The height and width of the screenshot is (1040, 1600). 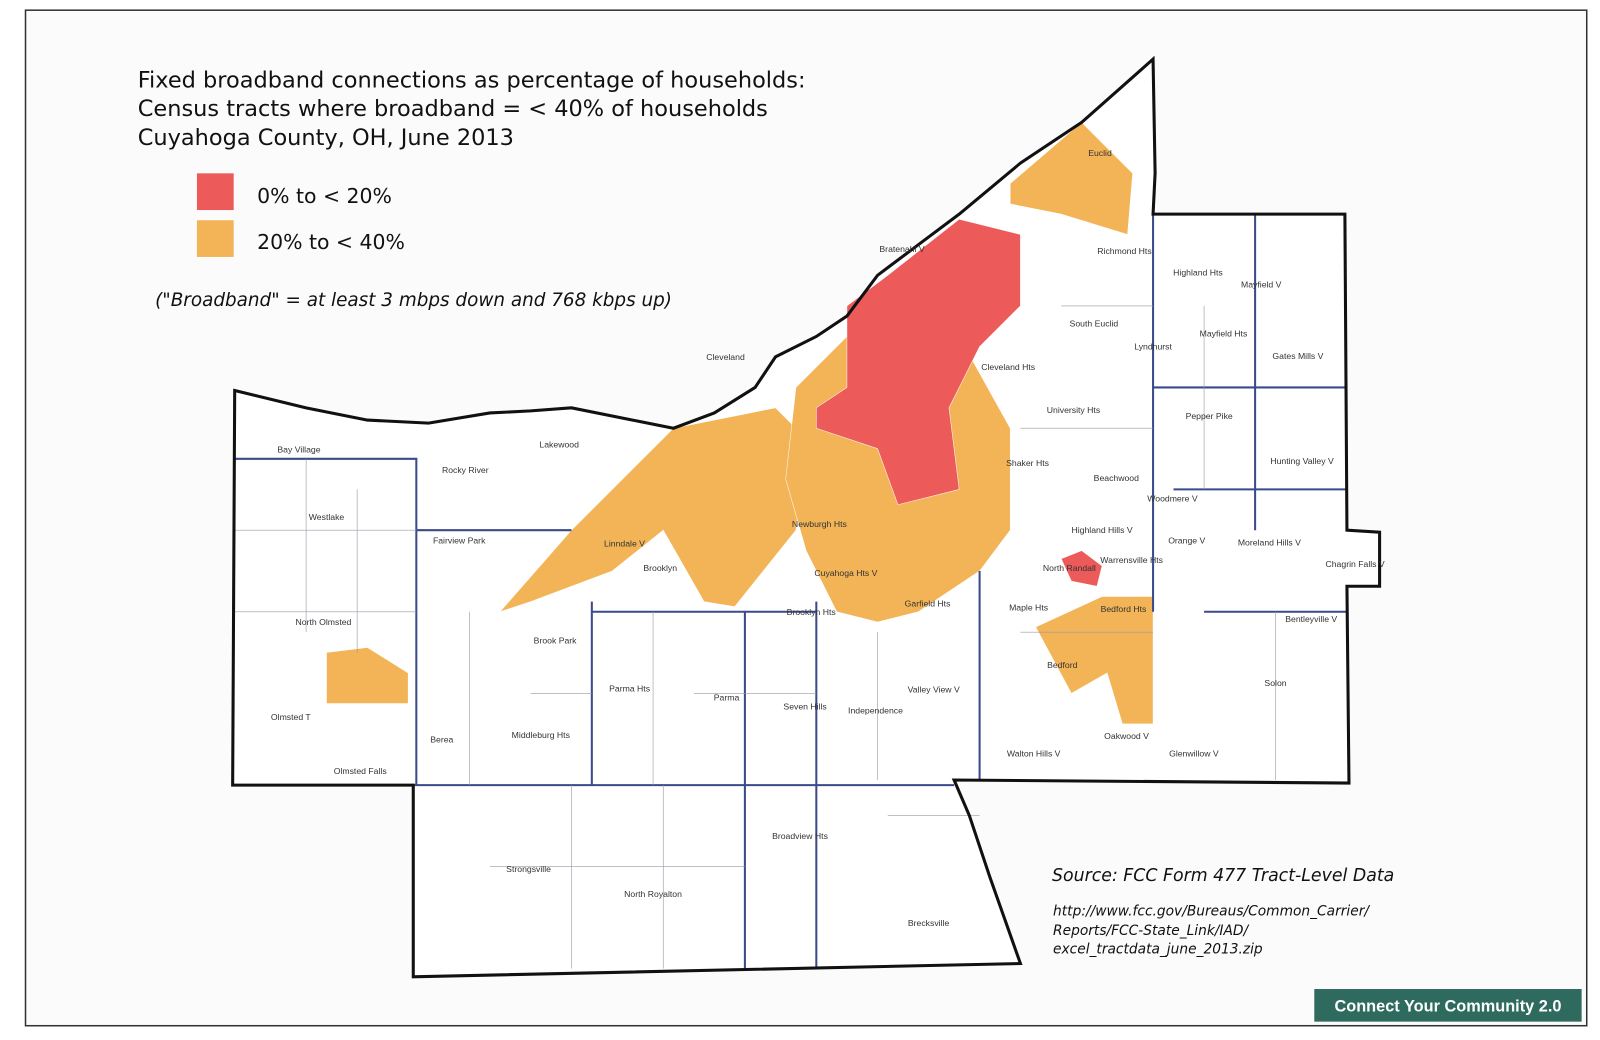 I want to click on place-label: Bentleyville V, so click(x=1311, y=619).